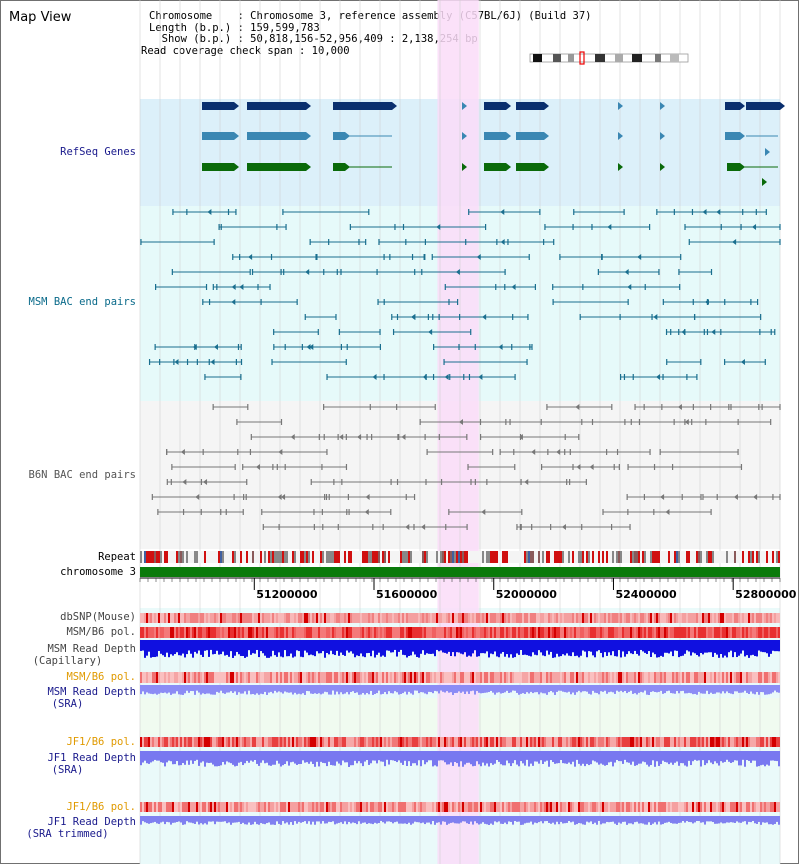  I want to click on b6n-bac-label: B6N BAC end pairs, so click(82, 475).